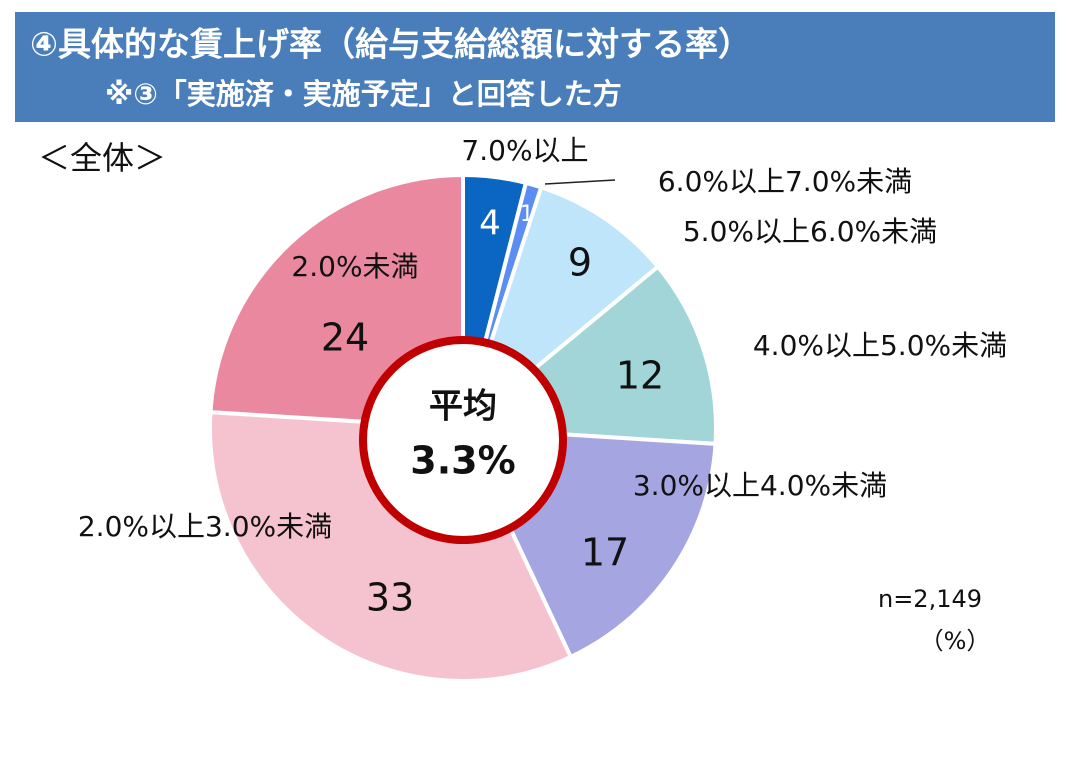 This screenshot has width=1071, height=760. I want to click on value-label: 12, so click(640, 376).